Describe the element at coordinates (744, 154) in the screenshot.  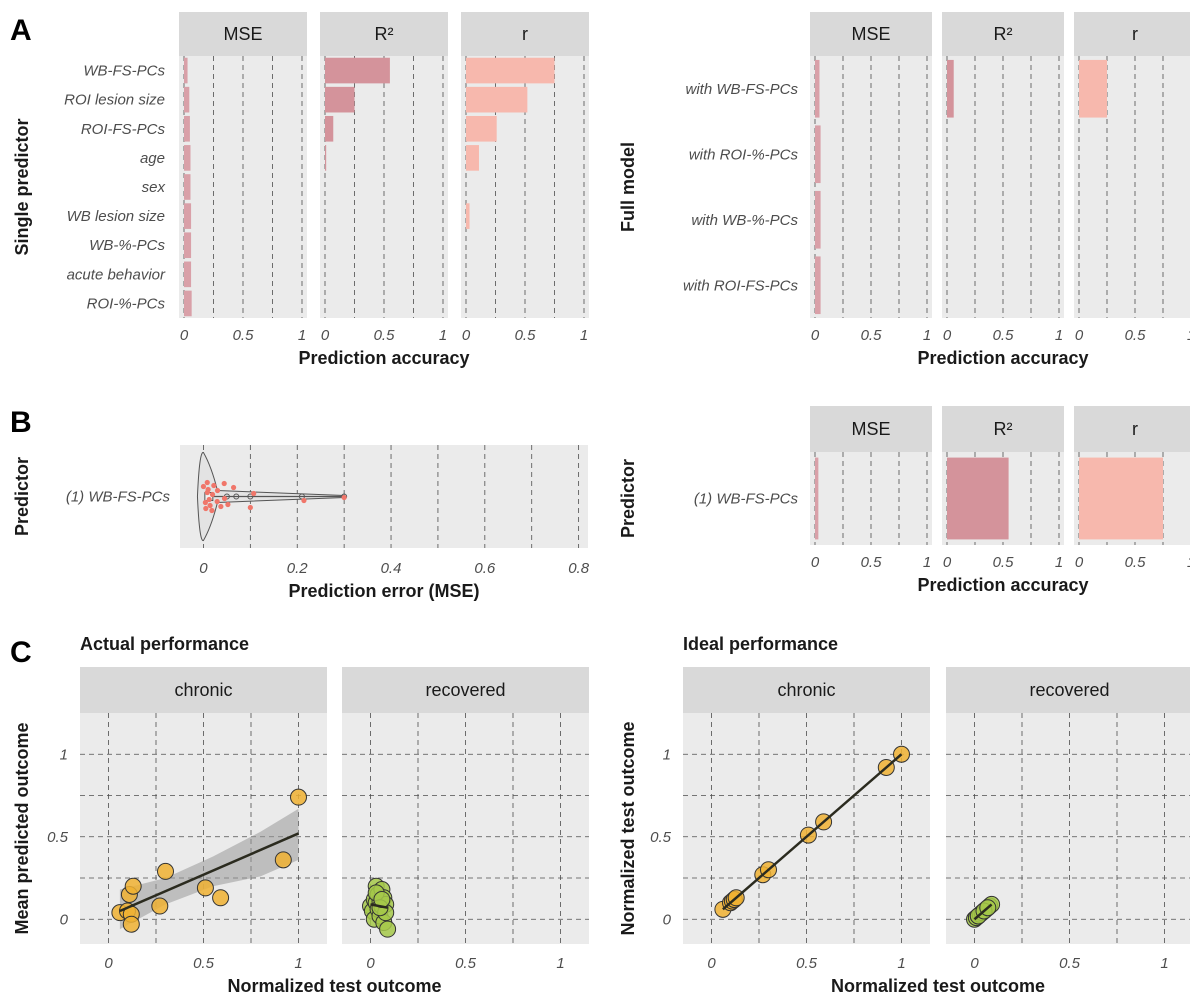
I see `y-category-label: with ROI-%-PCs` at that location.